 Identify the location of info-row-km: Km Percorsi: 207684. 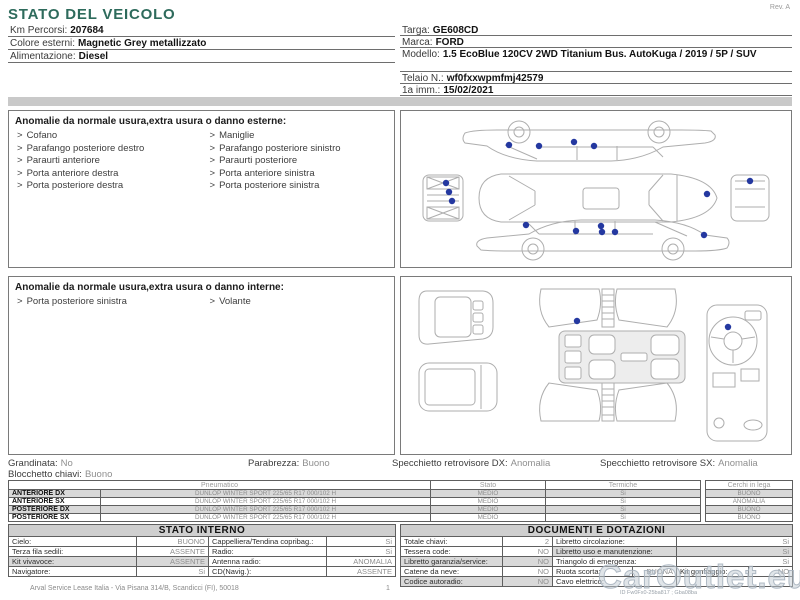
(201, 30).